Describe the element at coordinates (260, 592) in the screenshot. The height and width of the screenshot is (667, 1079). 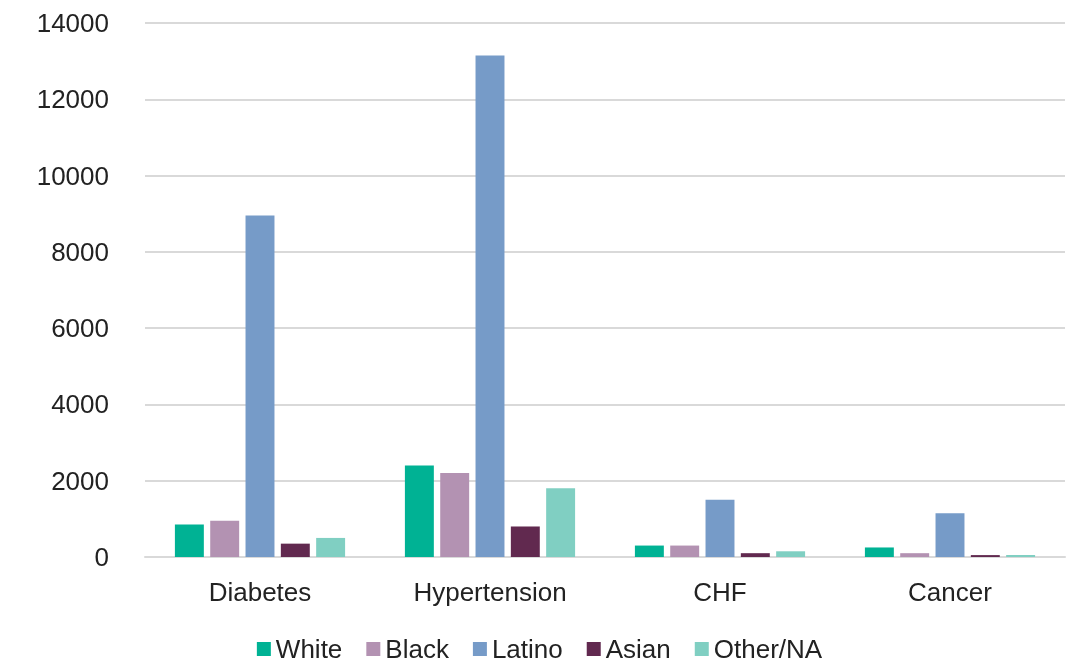
I see `x-tick-label: Diabetes` at that location.